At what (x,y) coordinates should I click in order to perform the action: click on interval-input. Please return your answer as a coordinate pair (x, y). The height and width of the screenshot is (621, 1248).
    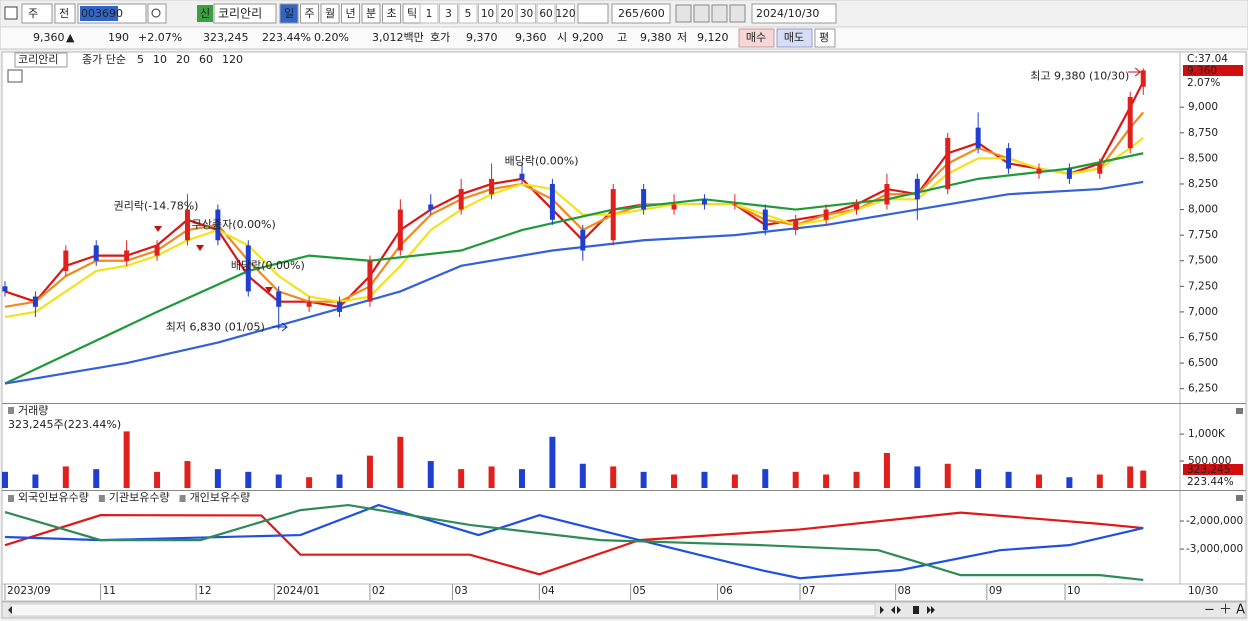
    Looking at the image, I should click on (593, 13).